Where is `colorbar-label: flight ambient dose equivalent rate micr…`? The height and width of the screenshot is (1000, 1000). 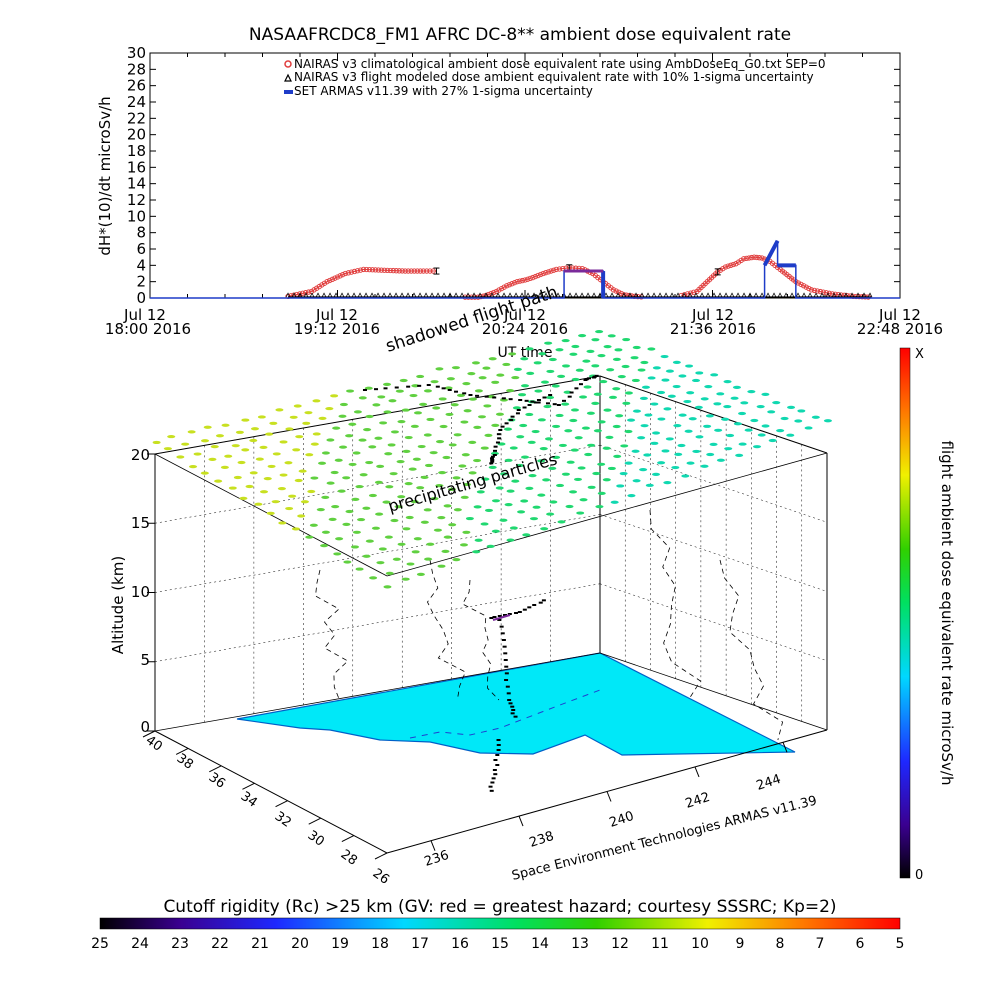
colorbar-label: flight ambient dose equivalent rate micr… is located at coordinates (947, 613).